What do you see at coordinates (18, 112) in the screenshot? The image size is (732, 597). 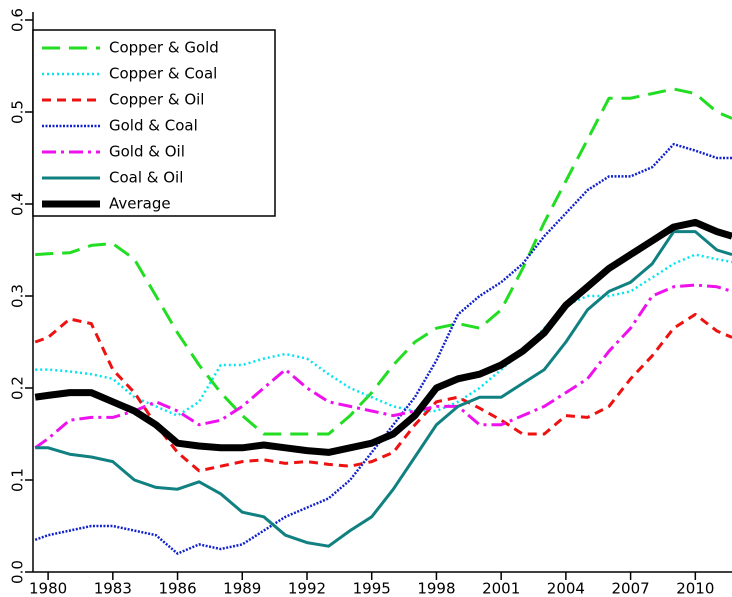 I see `y-tick-label: 0.5` at bounding box center [18, 112].